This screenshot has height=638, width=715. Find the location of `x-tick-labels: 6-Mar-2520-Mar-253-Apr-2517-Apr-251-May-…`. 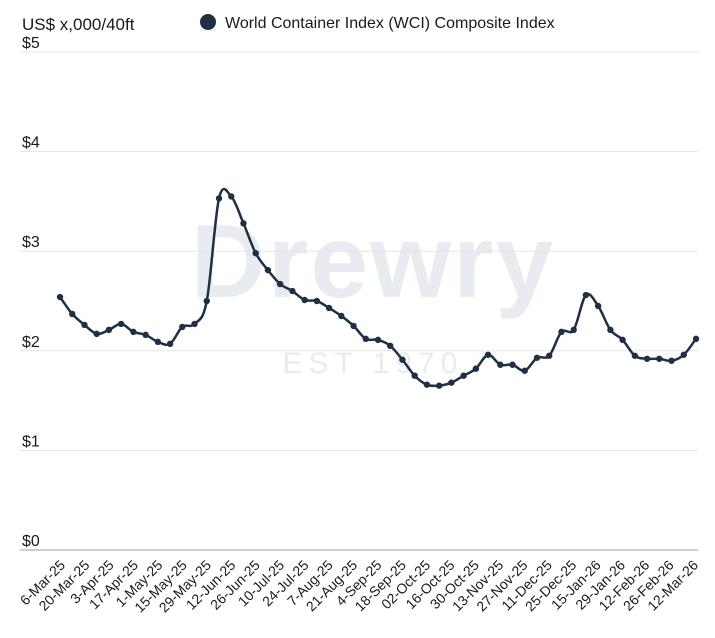

x-tick-labels: 6-Mar-2520-Mar-253-Apr-2517-Apr-251-May-… is located at coordinates (359, 586).